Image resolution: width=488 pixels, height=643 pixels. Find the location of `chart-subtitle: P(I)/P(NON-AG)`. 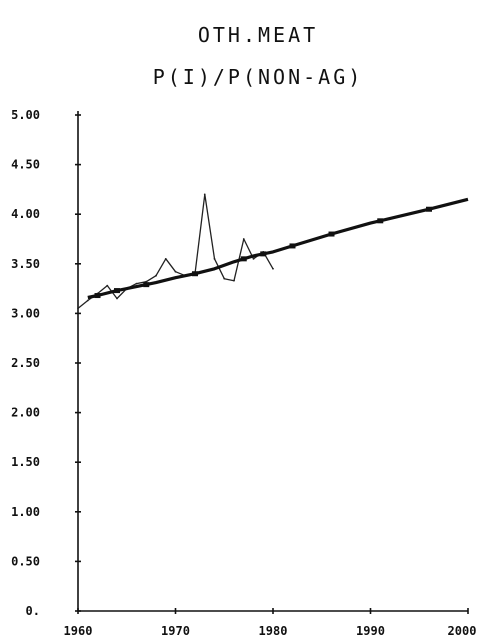

chart-subtitle: P(I)/P(NON-AG) is located at coordinates (258, 77).